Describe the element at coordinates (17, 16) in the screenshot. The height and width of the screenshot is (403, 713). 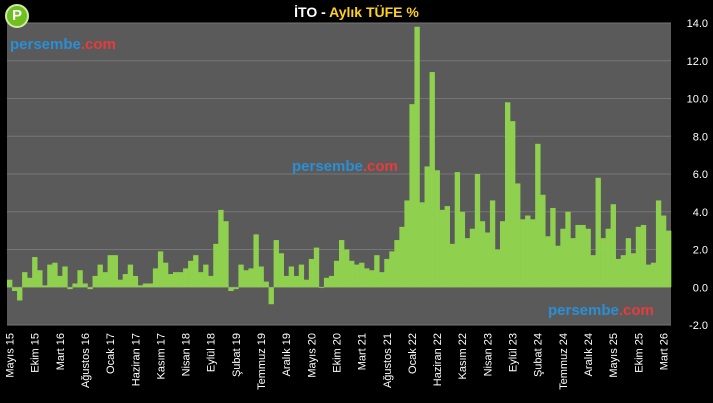
I see `persembe-logo-icon: P` at that location.